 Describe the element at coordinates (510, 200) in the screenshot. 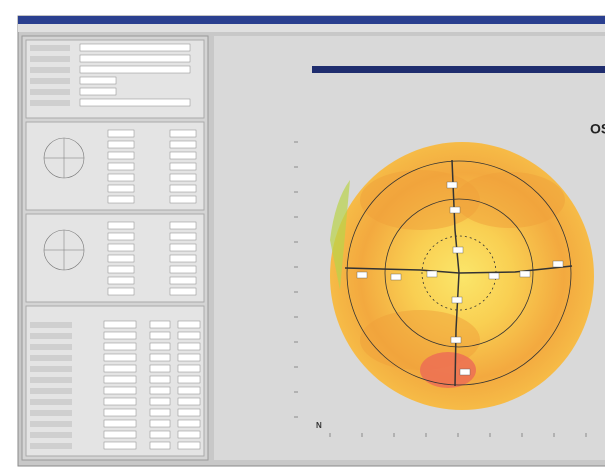

I see `topo-zone` at that location.